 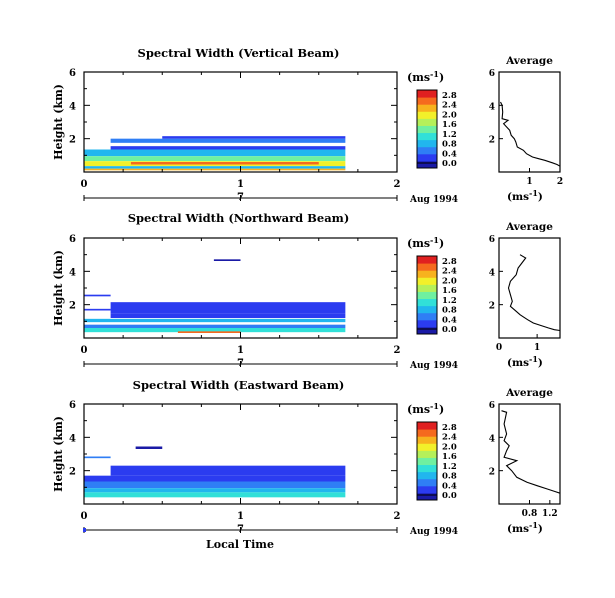 I want to click on average-frame, so click(x=529, y=122).